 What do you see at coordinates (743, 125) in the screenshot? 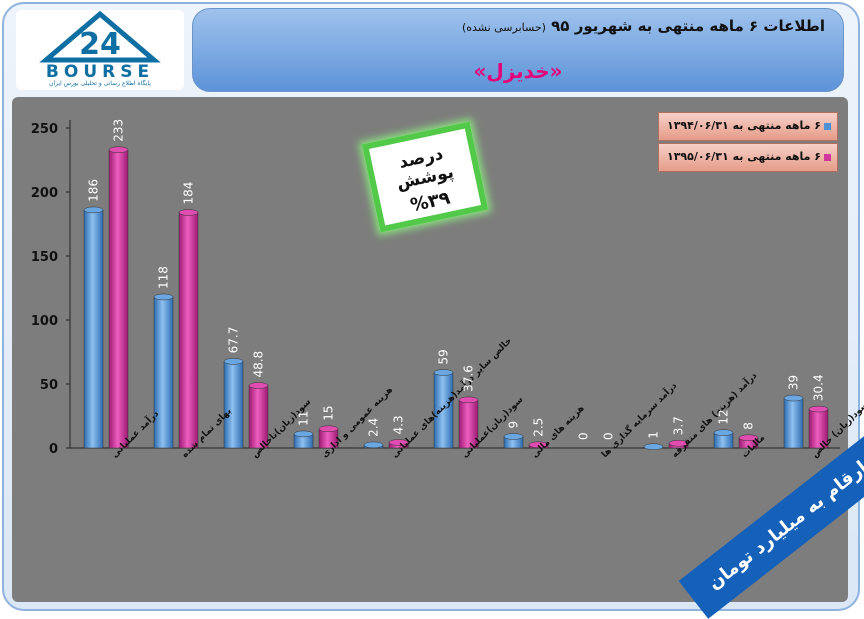
I see `legend-label-1: ۶ ماهه منتهی به ۱۳۹۴/۰۶/۳۱` at bounding box center [743, 125].